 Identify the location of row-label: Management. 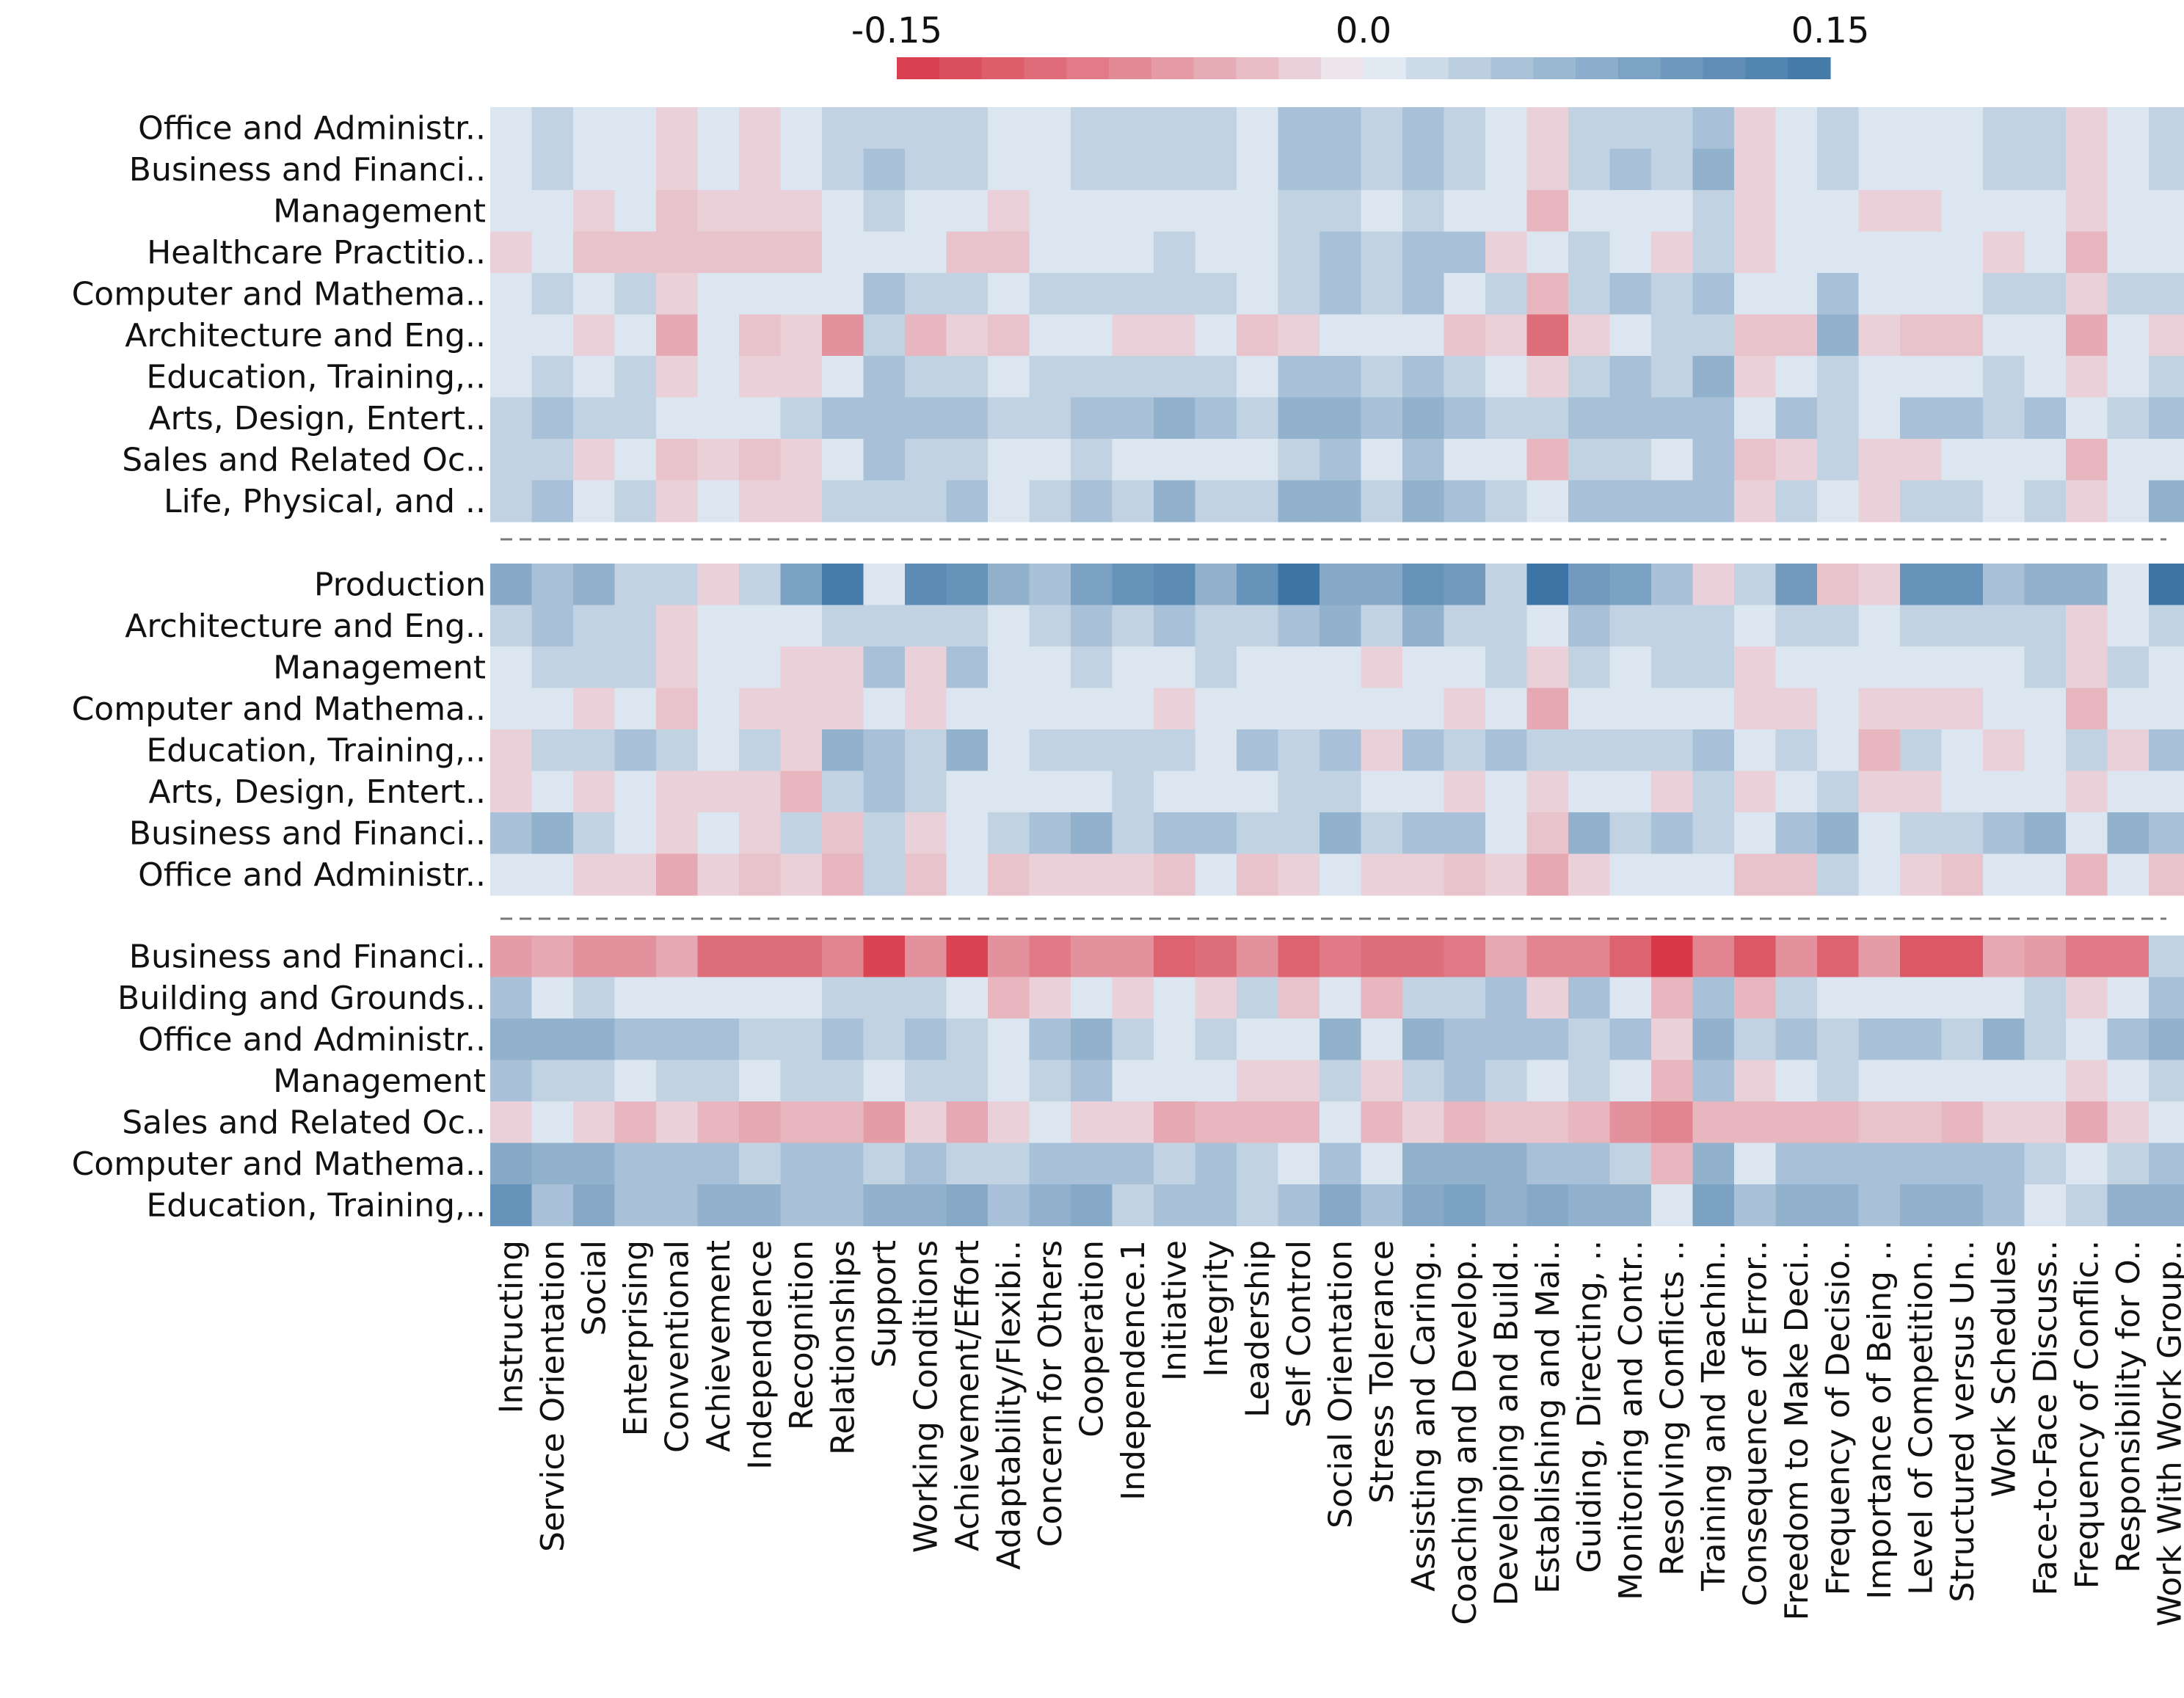
(380, 667).